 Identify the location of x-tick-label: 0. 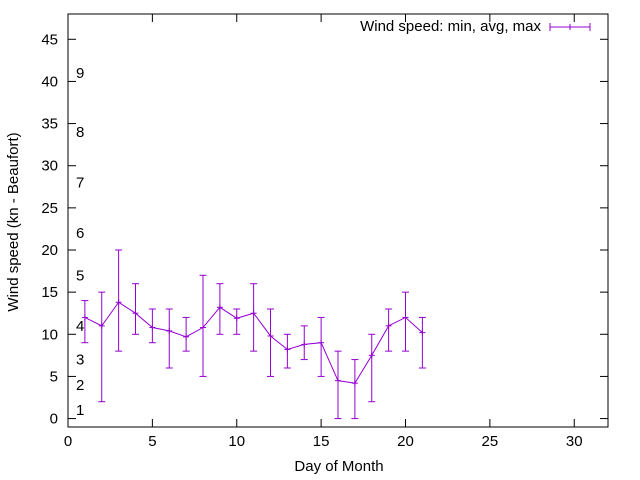
(68, 441).